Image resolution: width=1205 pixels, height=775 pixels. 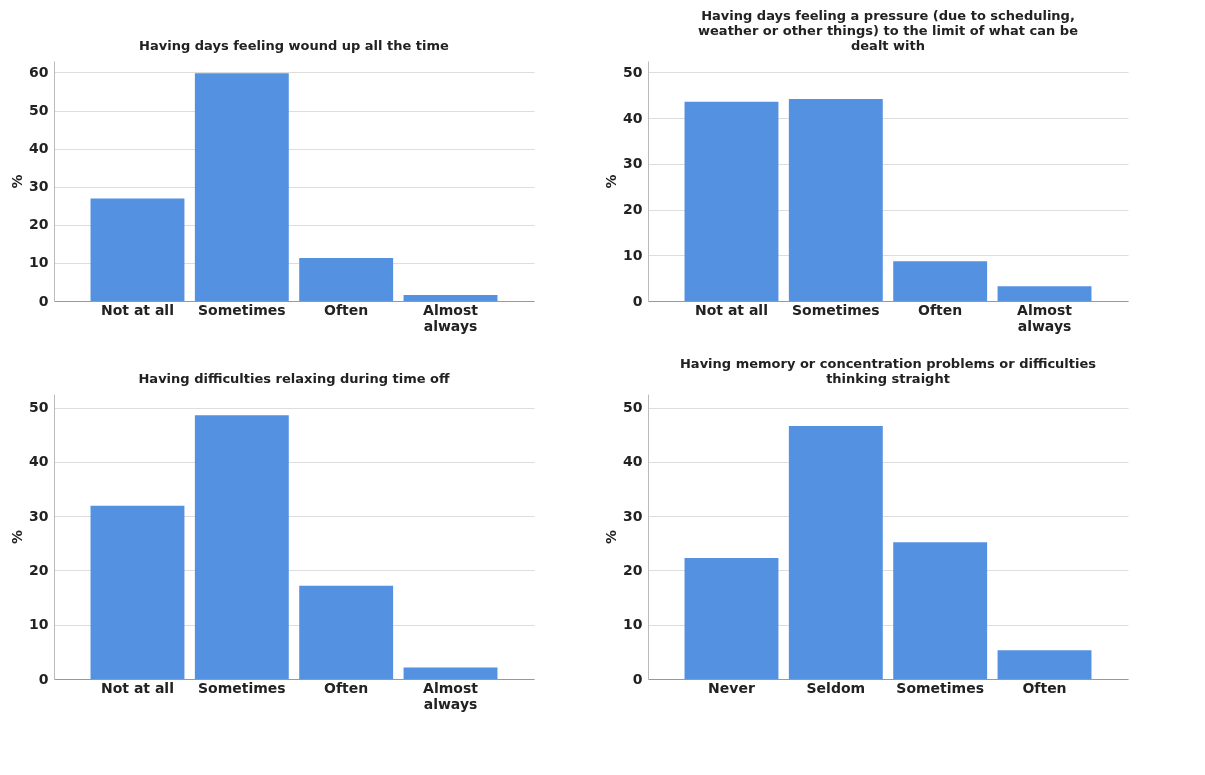 What do you see at coordinates (39, 71) in the screenshot?
I see `y-tick-label: 60` at bounding box center [39, 71].